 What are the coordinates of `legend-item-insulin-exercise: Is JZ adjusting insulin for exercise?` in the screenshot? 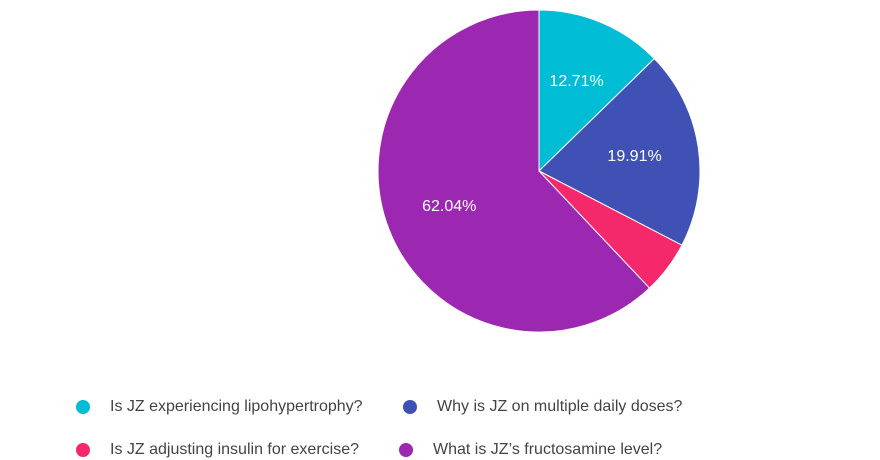 It's located at (217, 450).